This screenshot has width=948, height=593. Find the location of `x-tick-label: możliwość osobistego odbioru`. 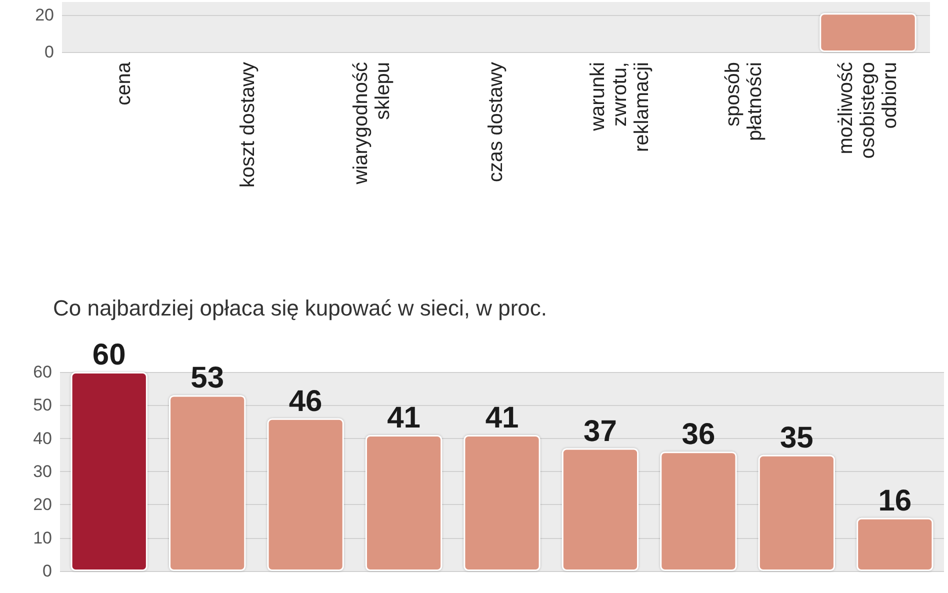

x-tick-label: możliwość osobistego odbioru is located at coordinates (868, 110).